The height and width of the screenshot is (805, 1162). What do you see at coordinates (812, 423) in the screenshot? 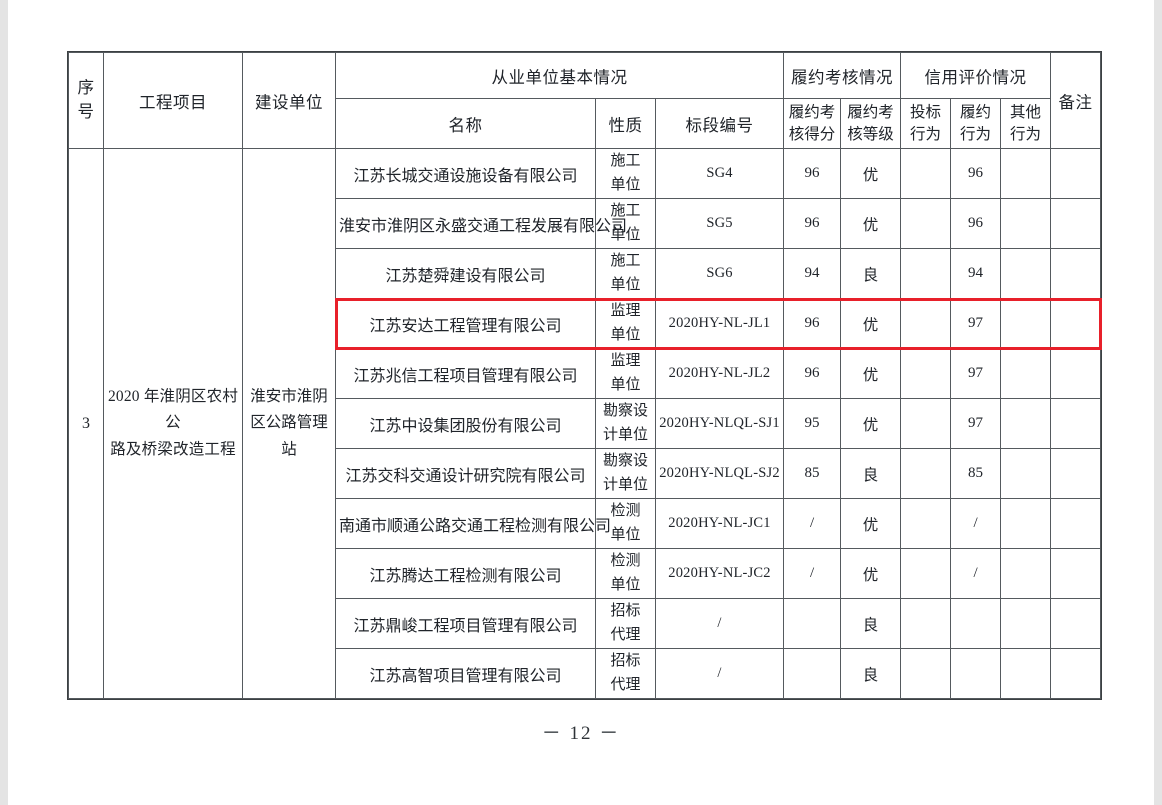
I see `cell-performance-score: 95` at bounding box center [812, 423].